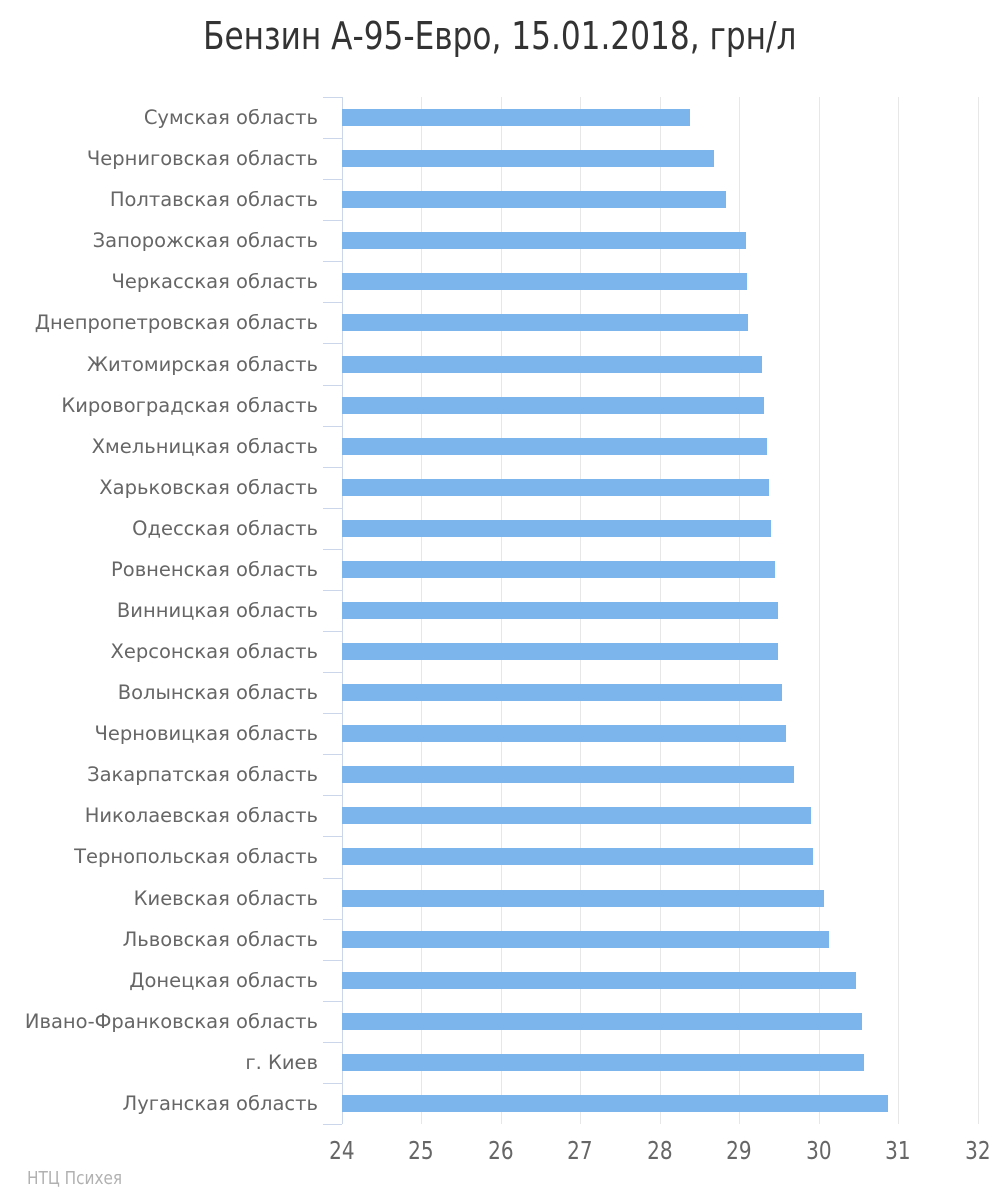 The image size is (1000, 1200). Describe the element at coordinates (176, 323) in the screenshot. I see `category-label: Днепропетровская область` at that location.